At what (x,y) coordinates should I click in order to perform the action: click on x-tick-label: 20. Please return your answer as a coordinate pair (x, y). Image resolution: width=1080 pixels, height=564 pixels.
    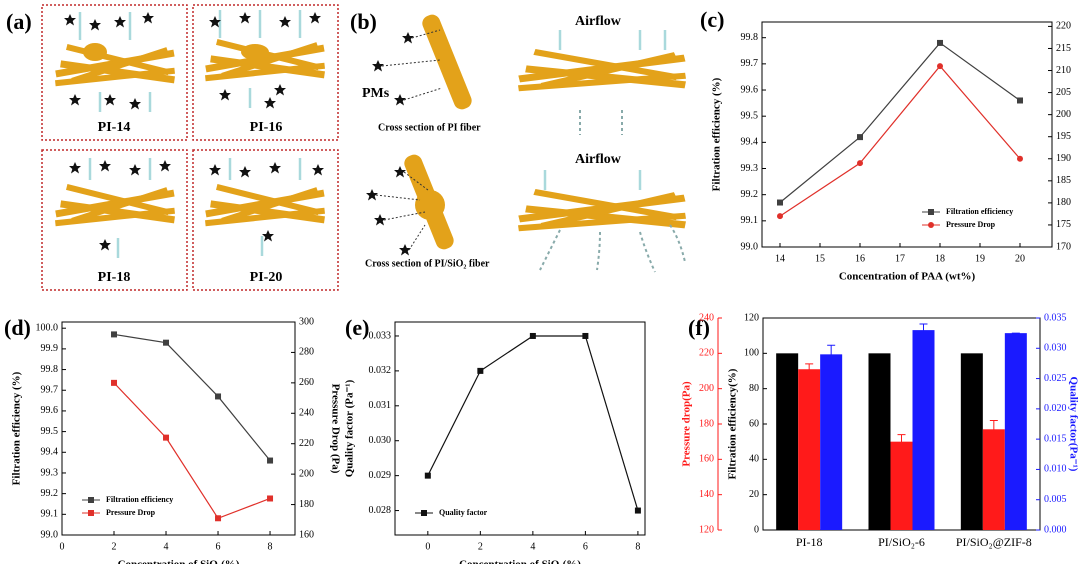
    Looking at the image, I should click on (1020, 258).